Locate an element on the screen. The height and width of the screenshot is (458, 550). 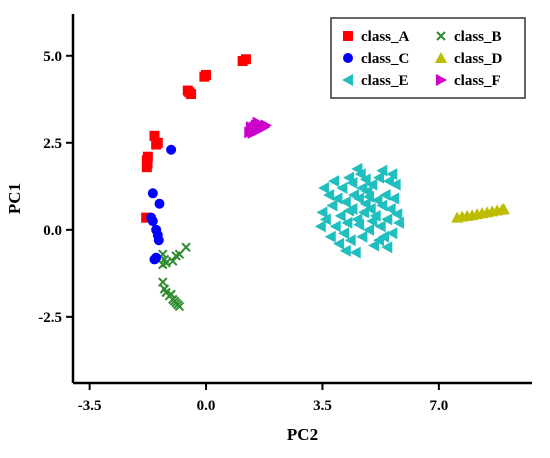
legend-label: class_C is located at coordinates (385, 59).